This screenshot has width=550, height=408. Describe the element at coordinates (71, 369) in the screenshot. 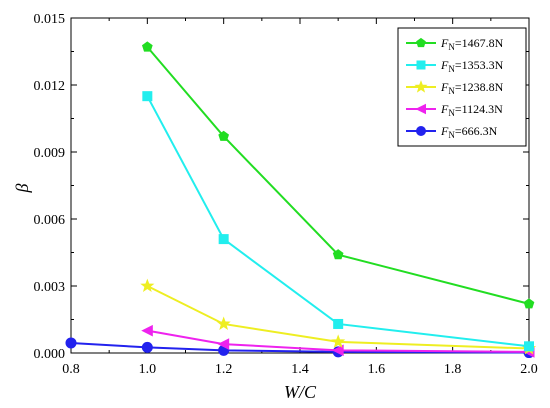

I see `x-tick-label: 0.8` at that location.